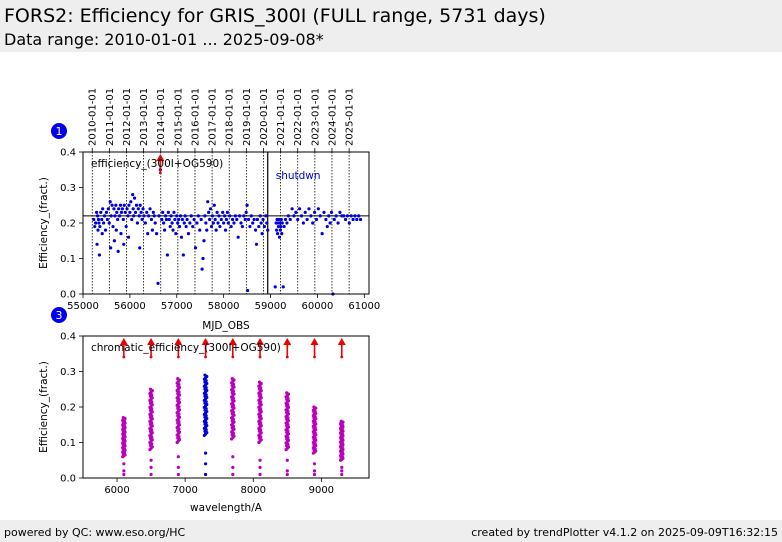 Image resolution: width=782 pixels, height=542 pixels. Describe the element at coordinates (83, 306) in the screenshot. I see `panel1-xtick-label-0: 55000` at that location.